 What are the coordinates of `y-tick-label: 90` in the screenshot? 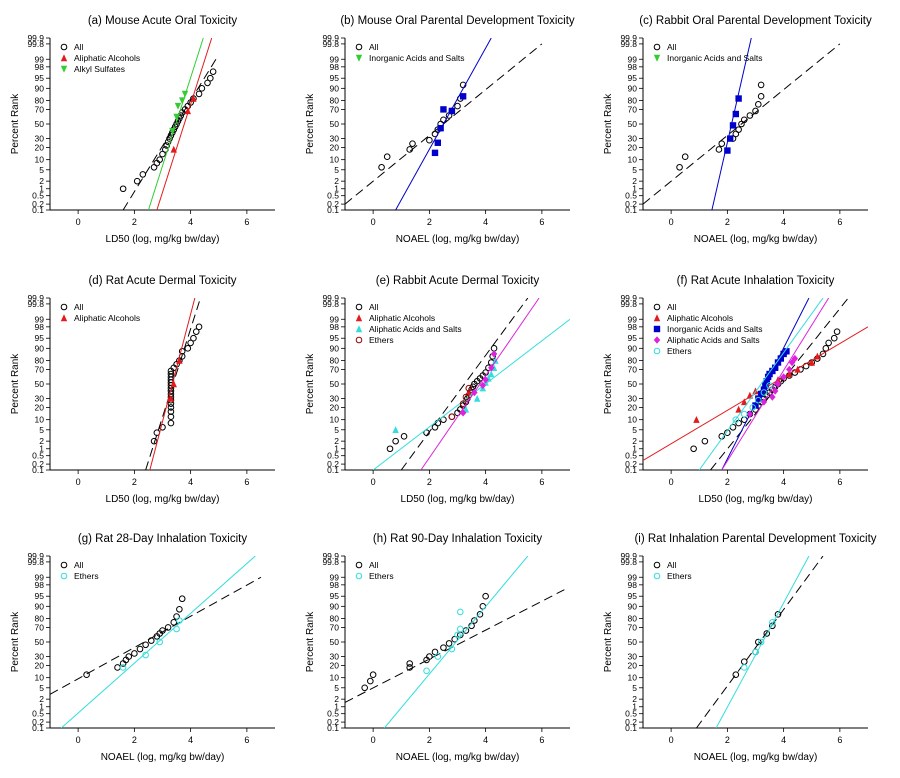 It's located at (633, 88).